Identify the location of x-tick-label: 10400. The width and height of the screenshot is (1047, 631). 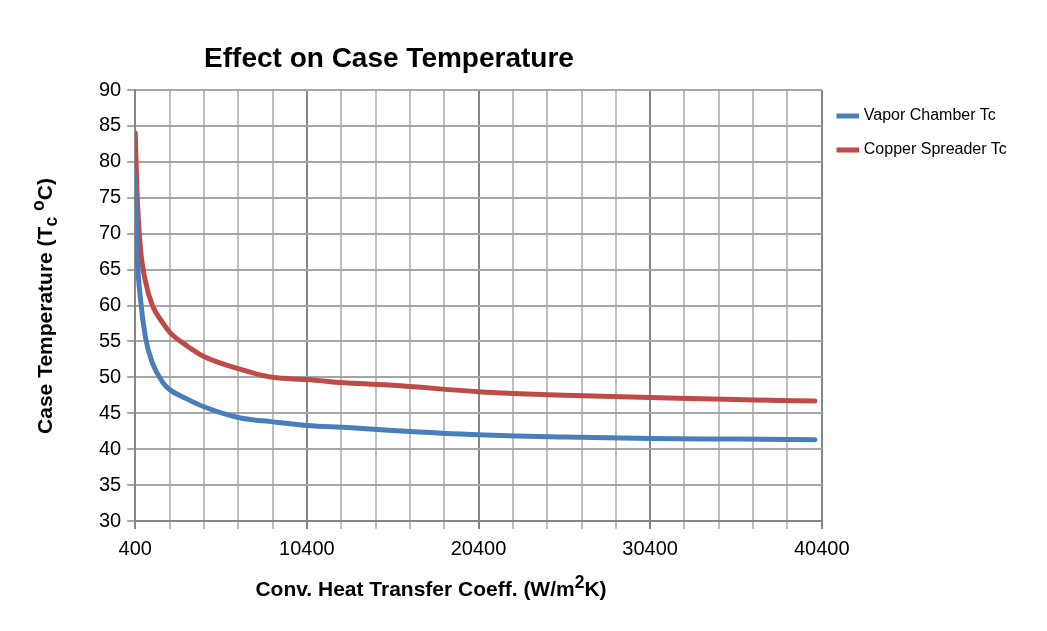
(307, 547).